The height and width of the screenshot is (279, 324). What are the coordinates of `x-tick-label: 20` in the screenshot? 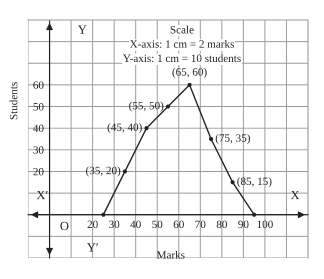 It's located at (93, 224).